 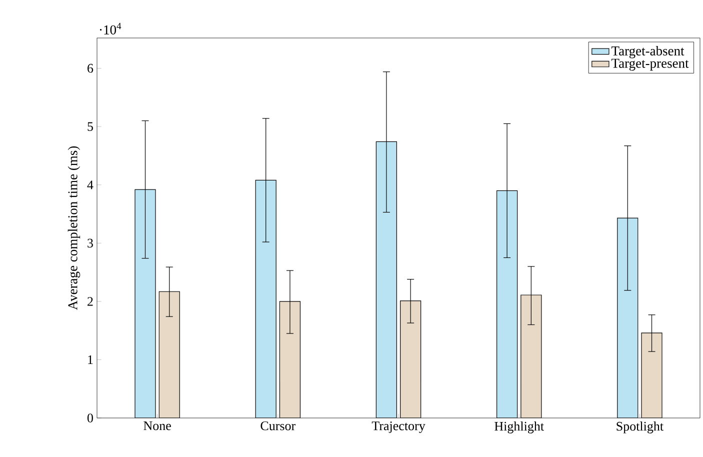 I want to click on text: ·10$^{4}$, so click(x=111, y=28).